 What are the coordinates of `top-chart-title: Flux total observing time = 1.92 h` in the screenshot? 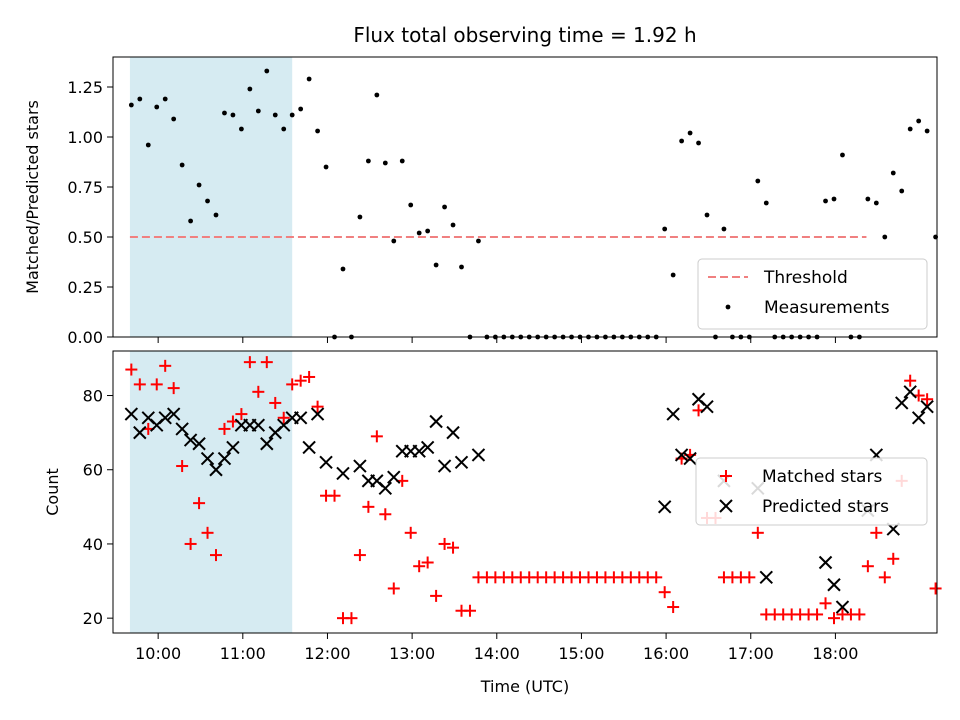 It's located at (524, 35).